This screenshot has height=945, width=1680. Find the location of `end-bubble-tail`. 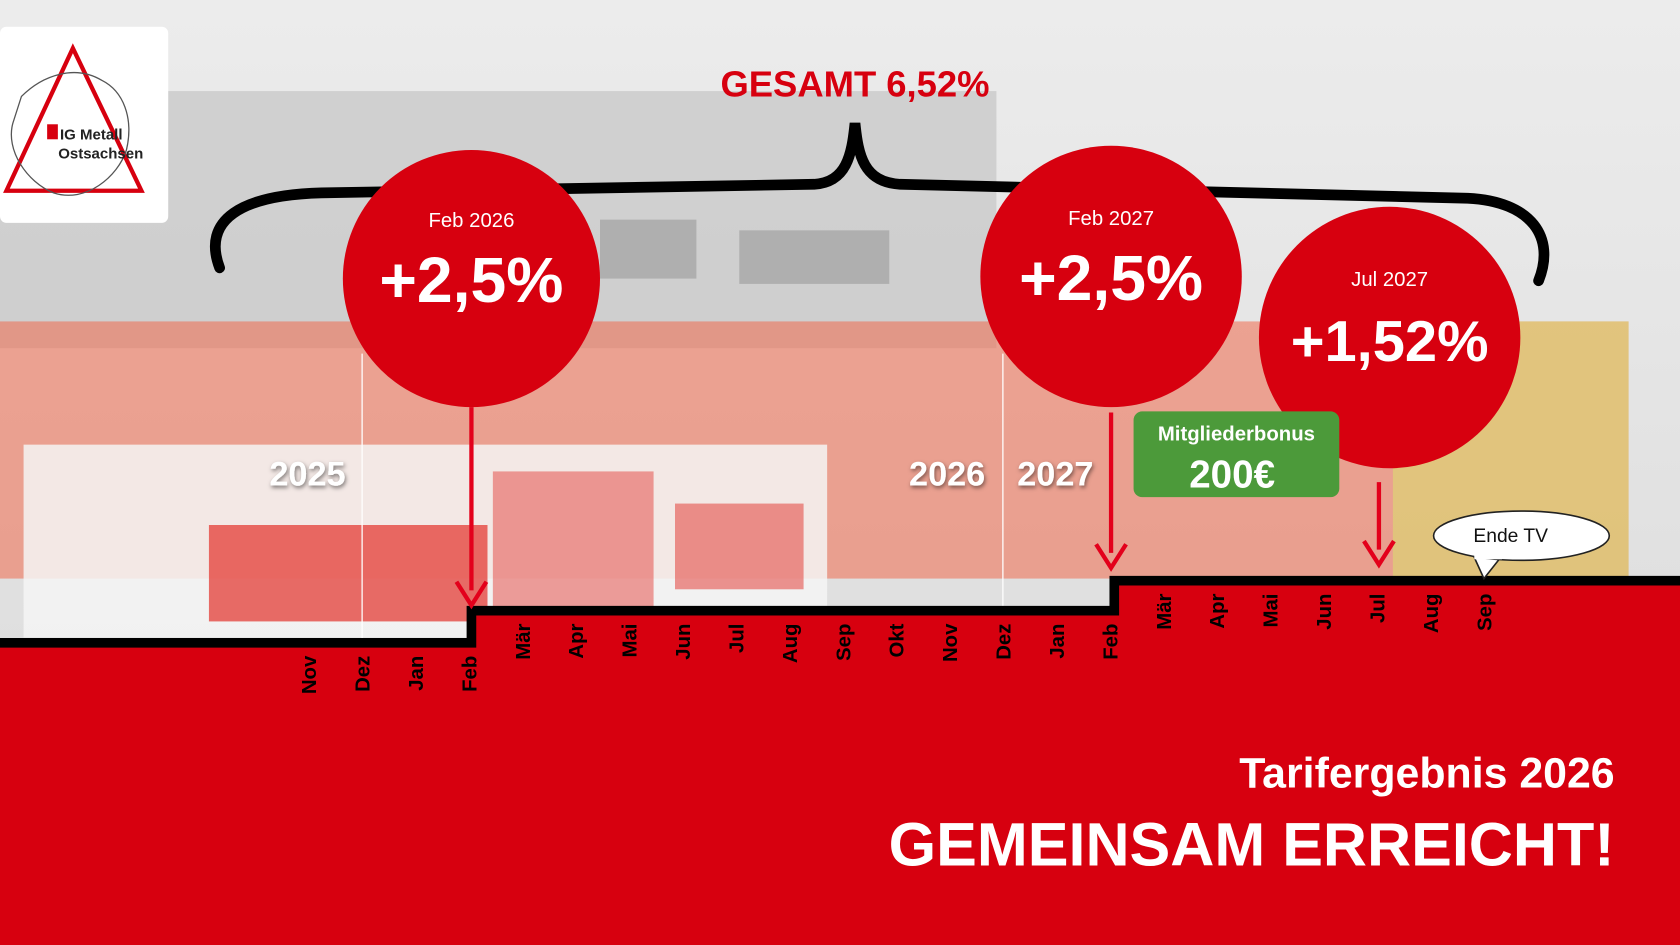

end-bubble-tail is located at coordinates (1486, 567).